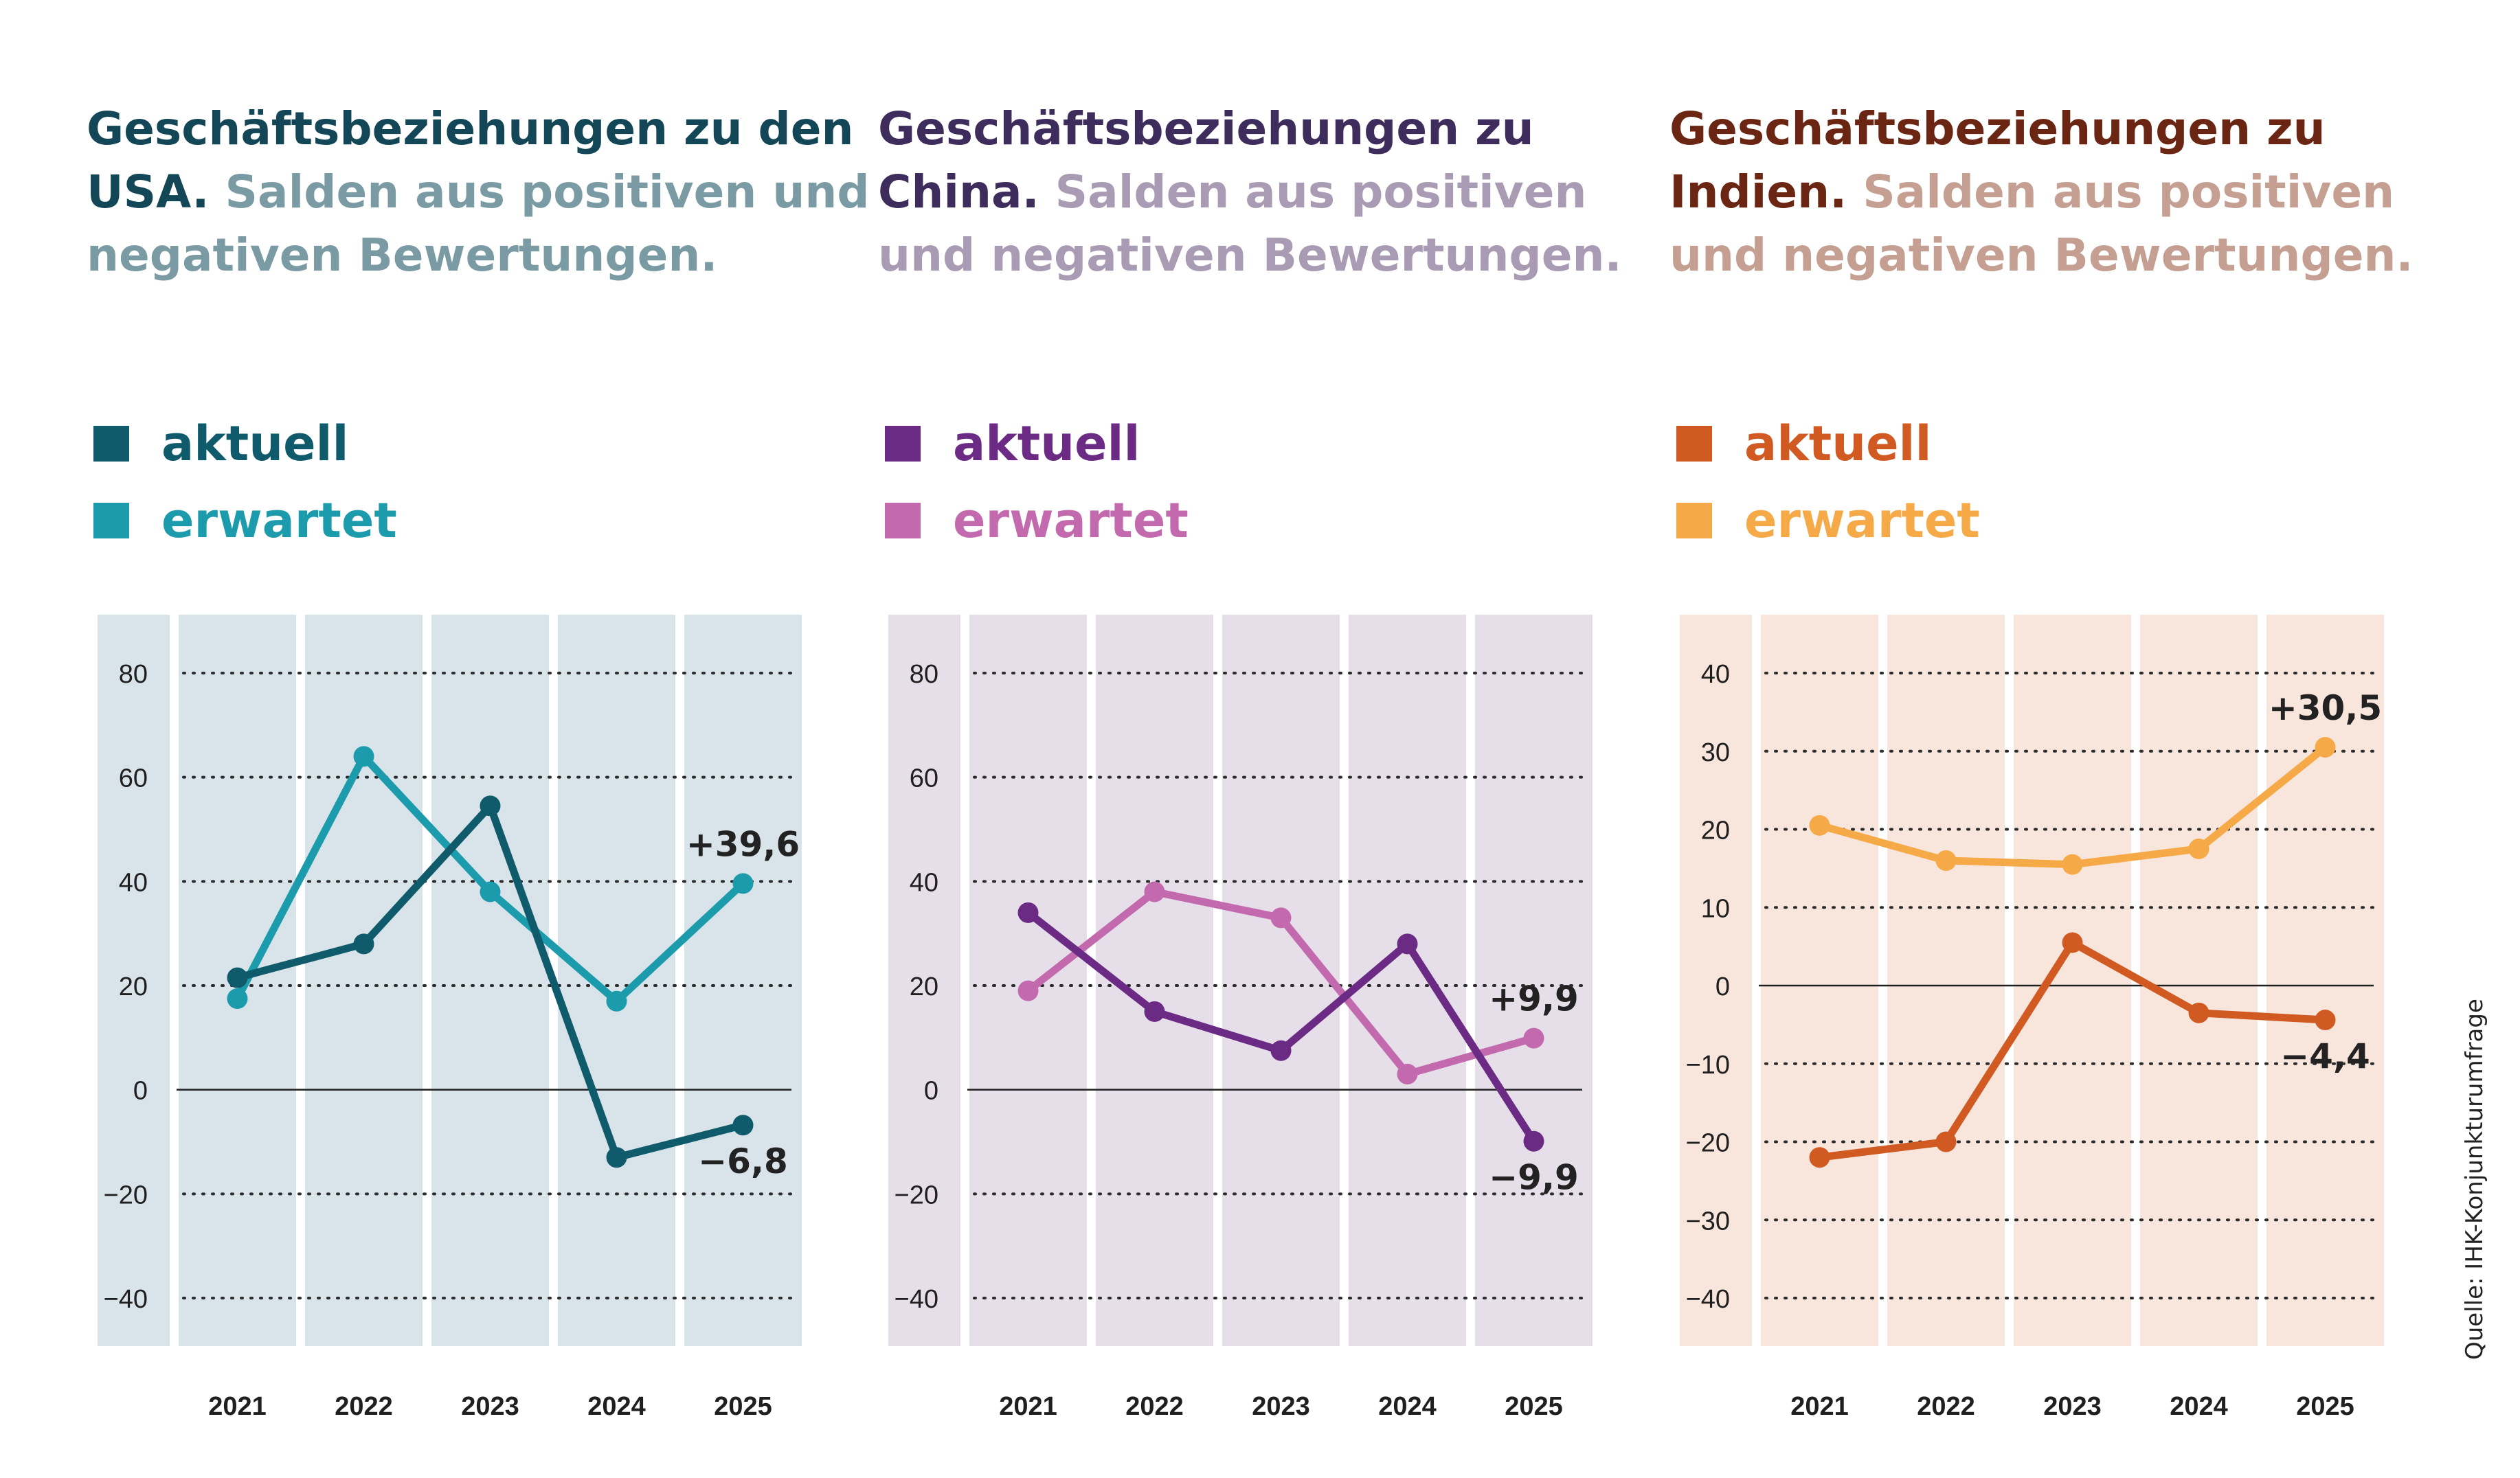 This screenshot has width=2520, height=1478. Describe the element at coordinates (2474, 1179) in the screenshot. I see `source-note: Quelle: IHK-Konjunkturumfrage` at that location.